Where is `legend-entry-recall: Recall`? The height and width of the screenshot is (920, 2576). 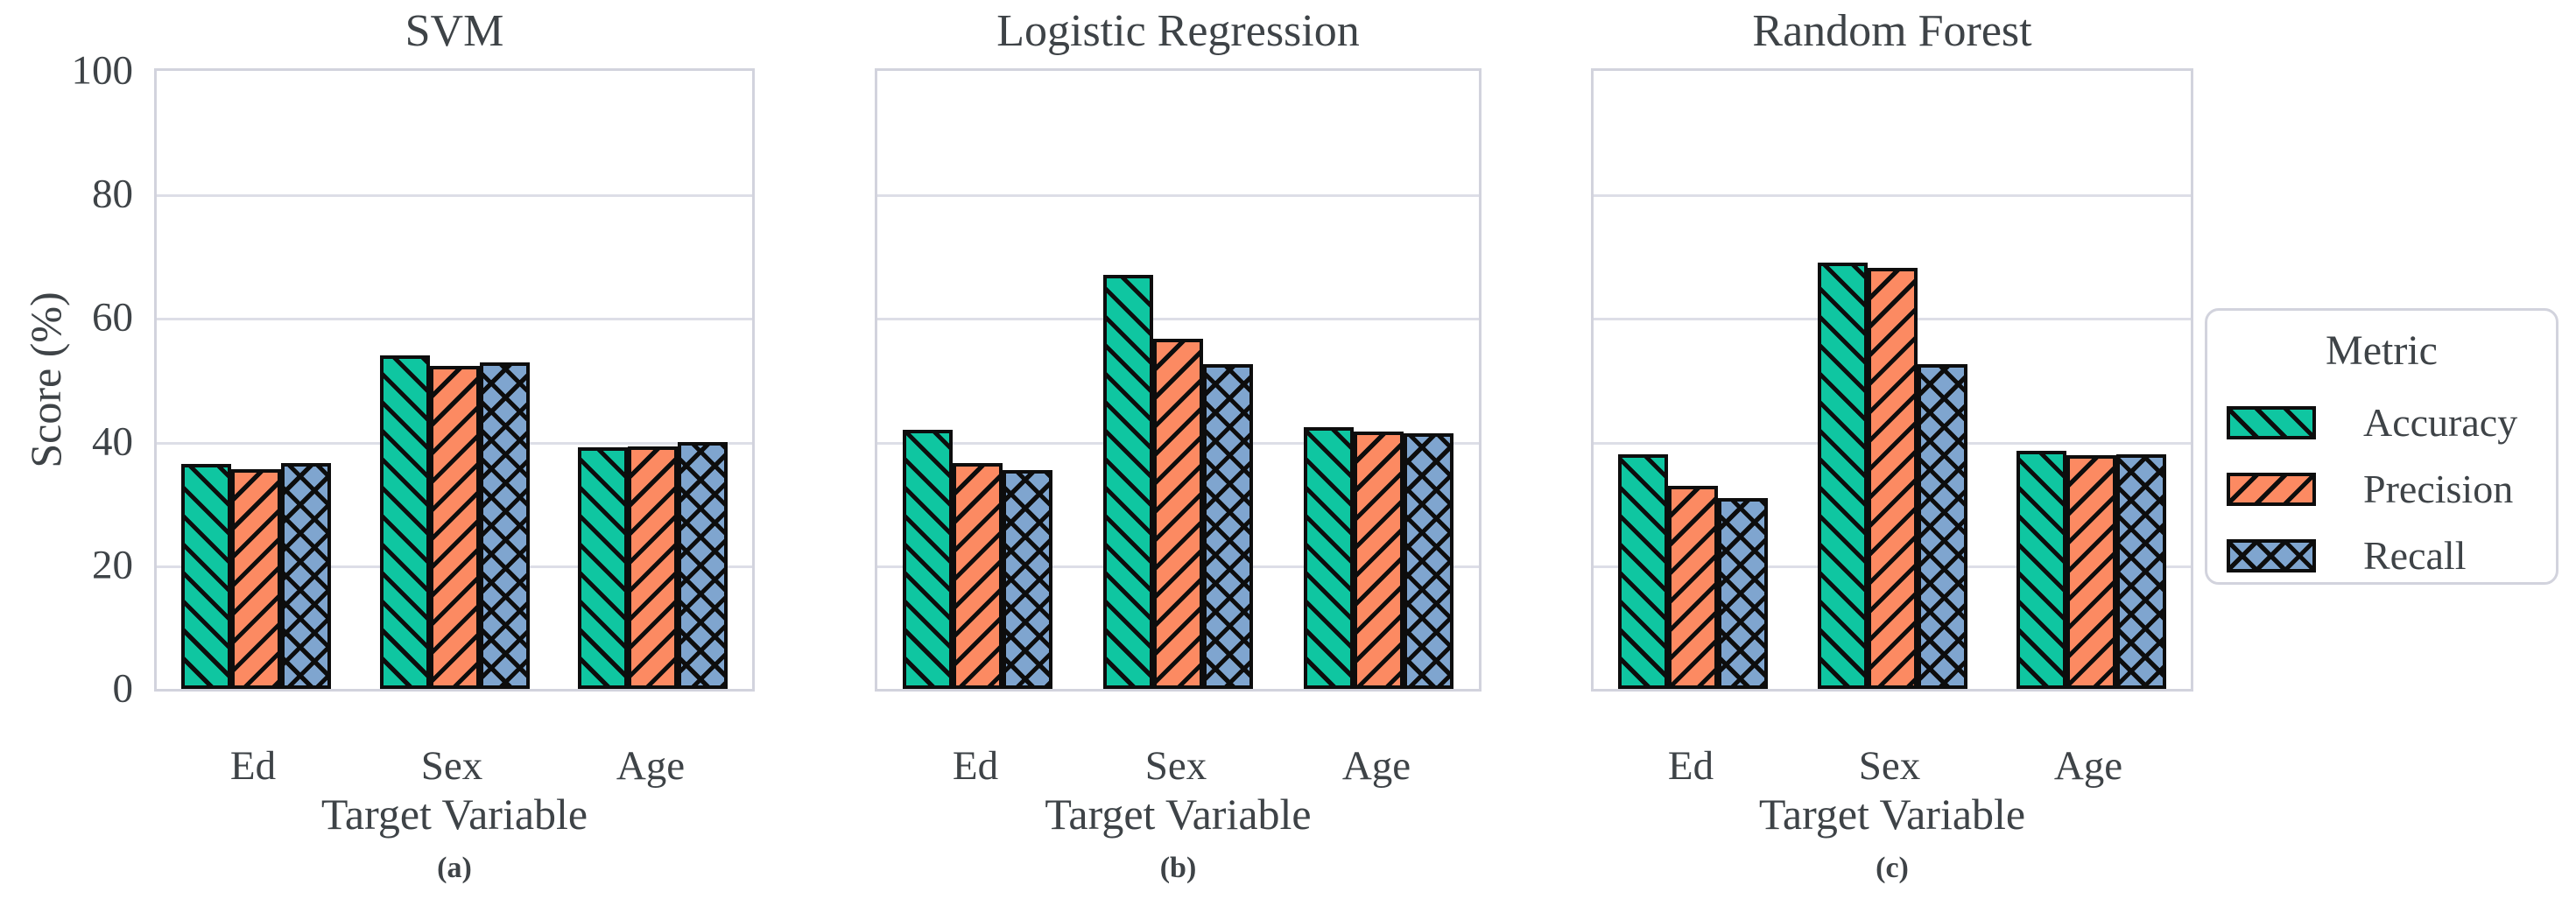 legend-entry-recall: Recall is located at coordinates (2387, 556).